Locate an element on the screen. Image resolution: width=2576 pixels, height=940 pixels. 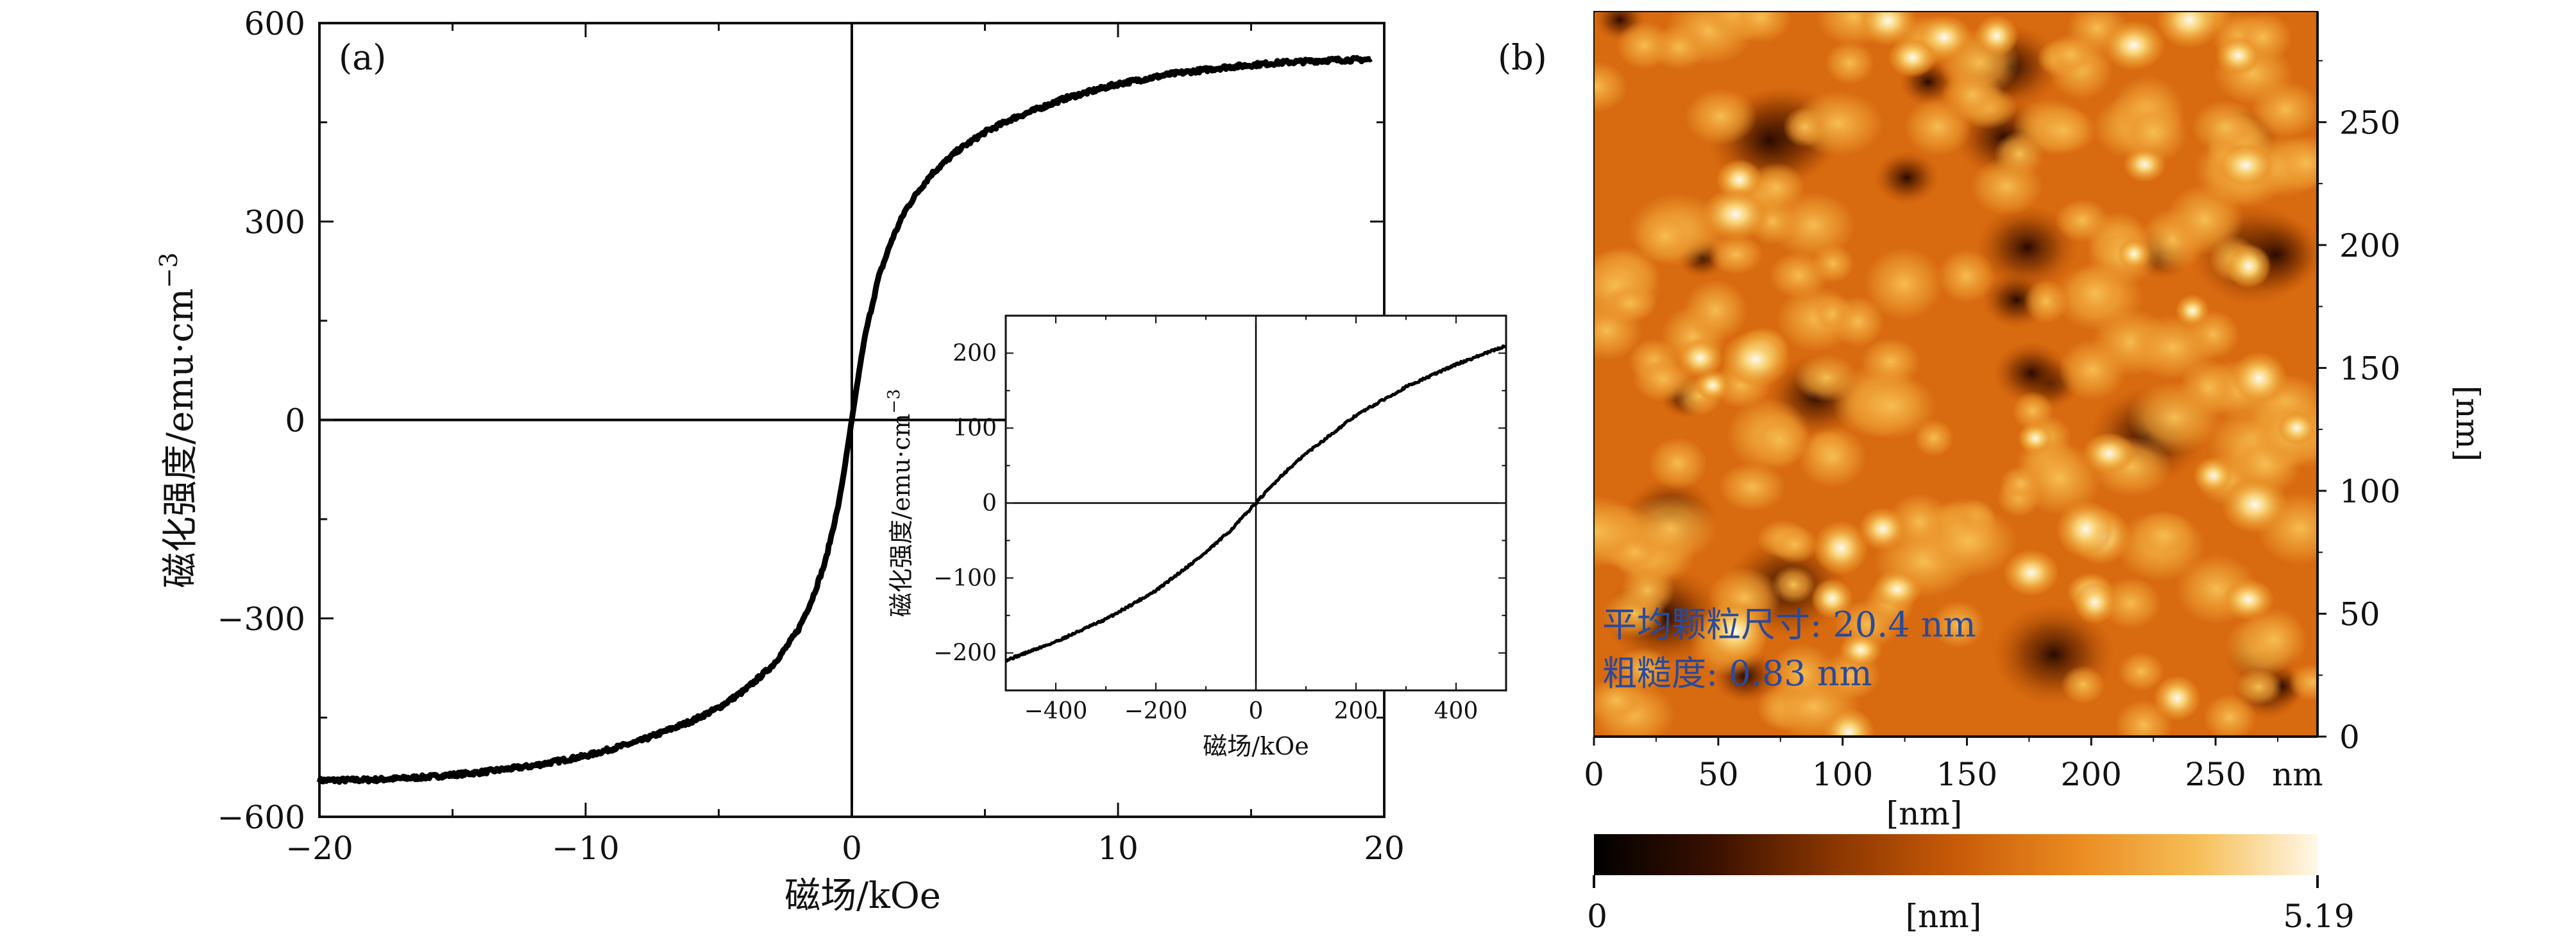
afm-x-axis-label: [nm] is located at coordinates (1924, 813).